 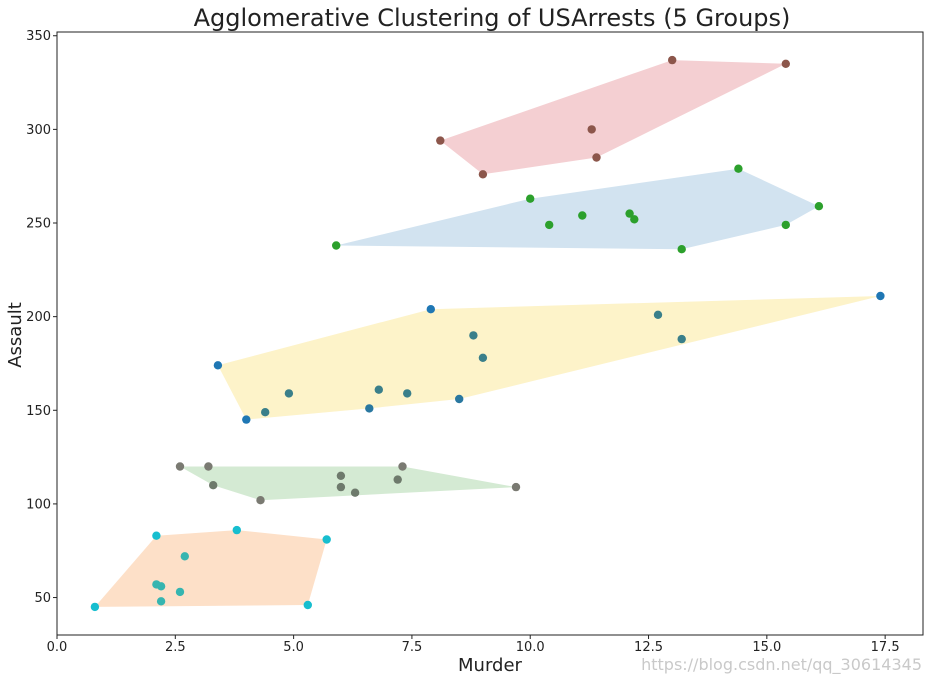 I want to click on x-tick-label: 10.0, so click(x=530, y=647).